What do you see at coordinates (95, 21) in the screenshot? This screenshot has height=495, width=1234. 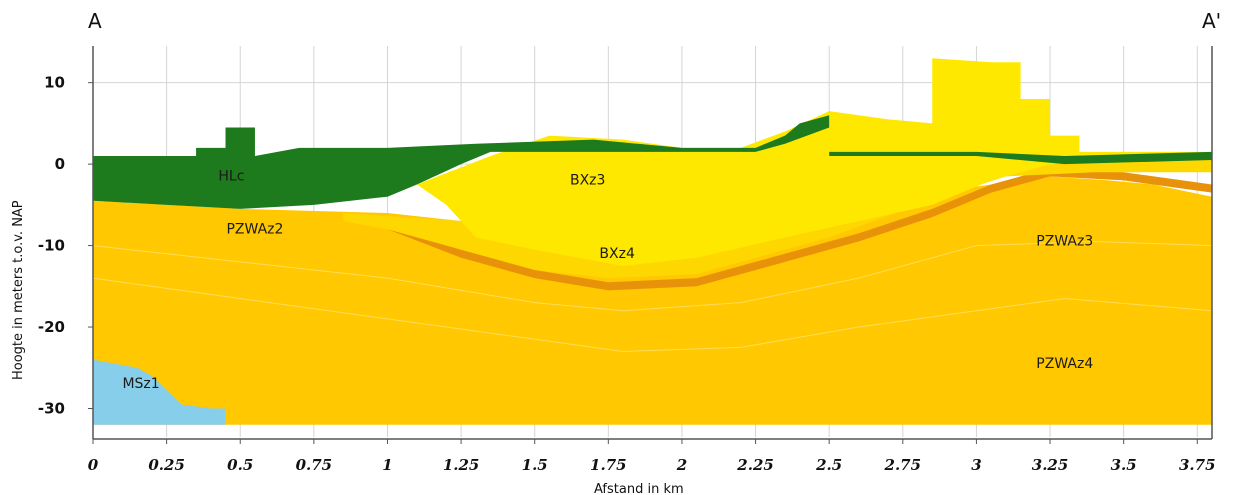 I see `section-label-left: A` at bounding box center [95, 21].